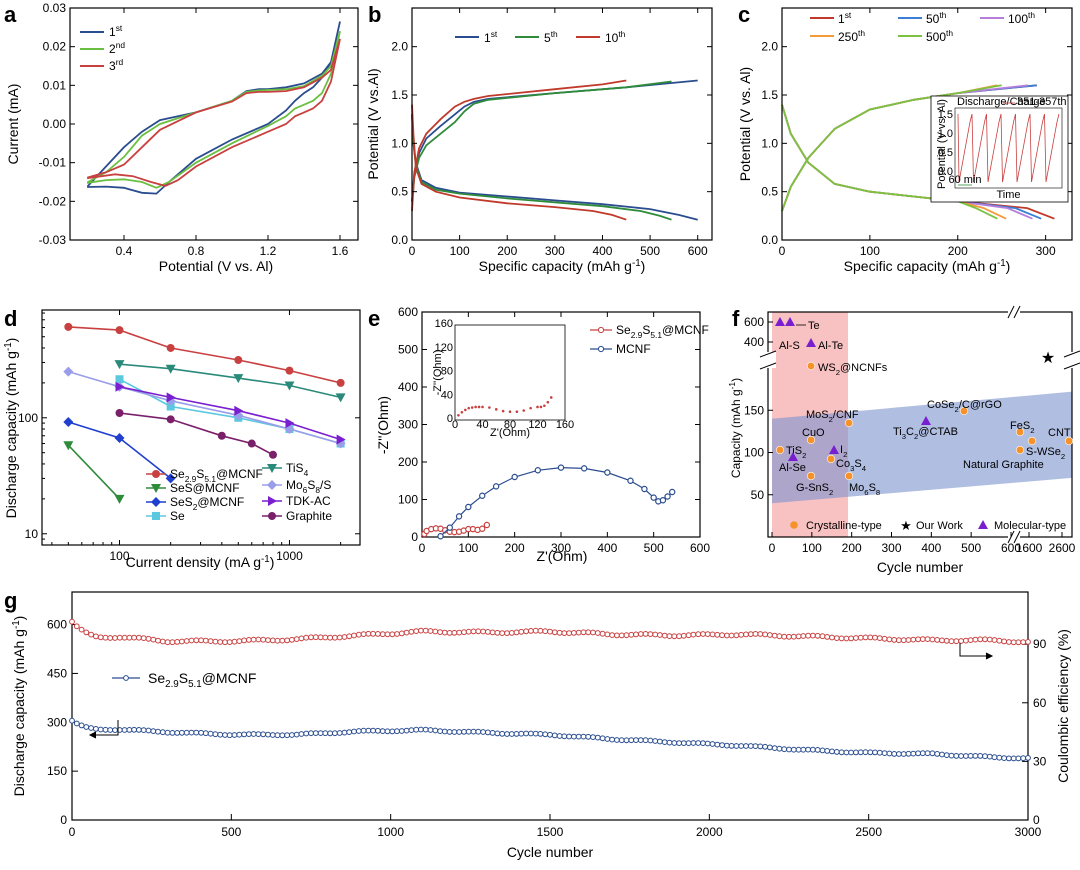  What do you see at coordinates (399, 192) in the screenshot?
I see `y-tick-label: 0.5` at bounding box center [399, 192].